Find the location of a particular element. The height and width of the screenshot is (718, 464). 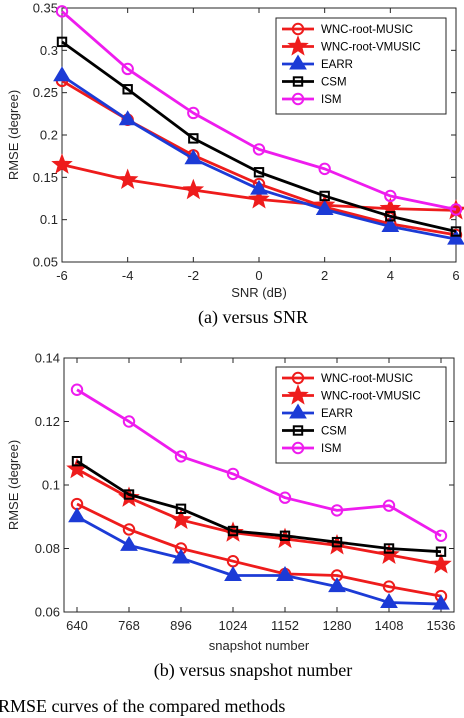

legend-item-ism: ISM is located at coordinates (311, 448).